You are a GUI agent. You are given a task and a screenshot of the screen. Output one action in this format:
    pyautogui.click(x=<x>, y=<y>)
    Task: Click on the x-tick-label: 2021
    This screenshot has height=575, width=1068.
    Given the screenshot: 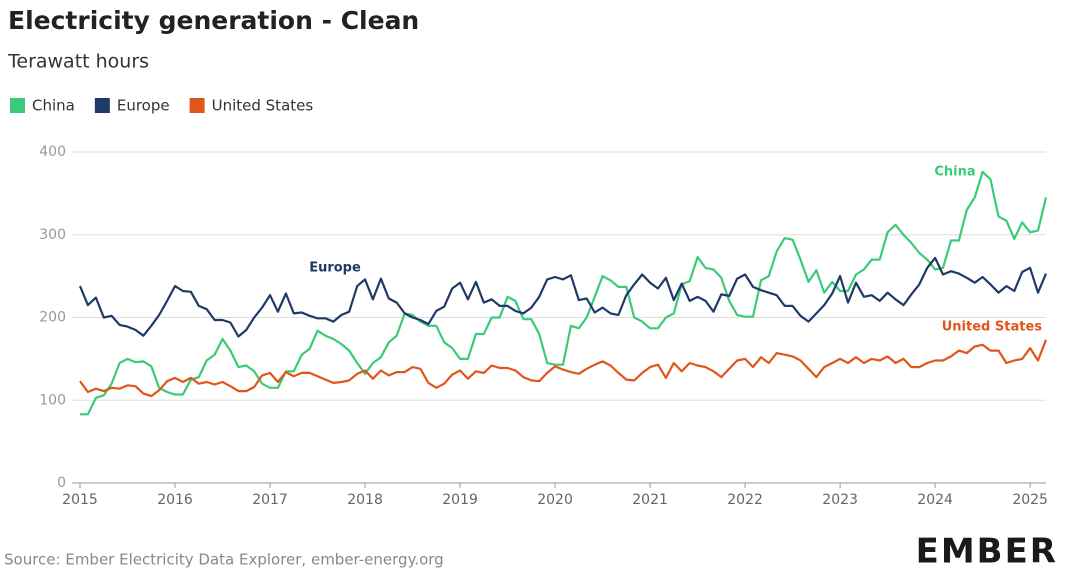 What is the action you would take?
    pyautogui.click(x=650, y=500)
    